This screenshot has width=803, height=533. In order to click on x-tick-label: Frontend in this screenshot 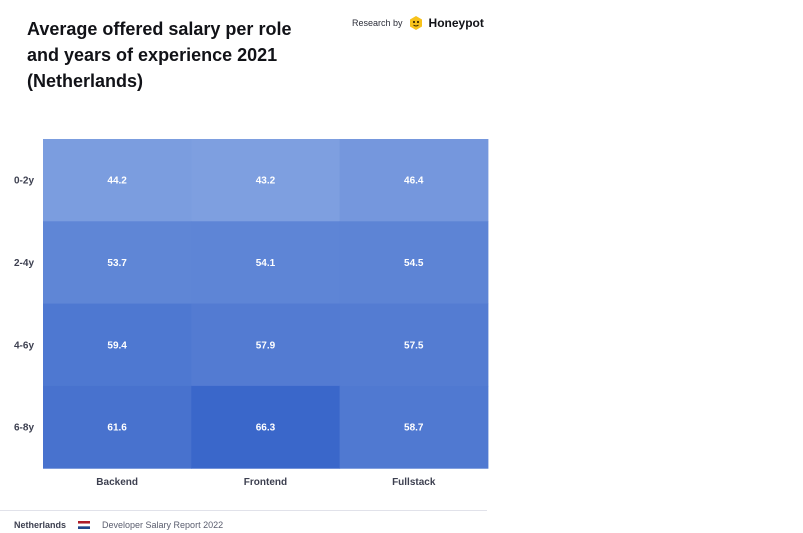, I will do `click(265, 482)`.